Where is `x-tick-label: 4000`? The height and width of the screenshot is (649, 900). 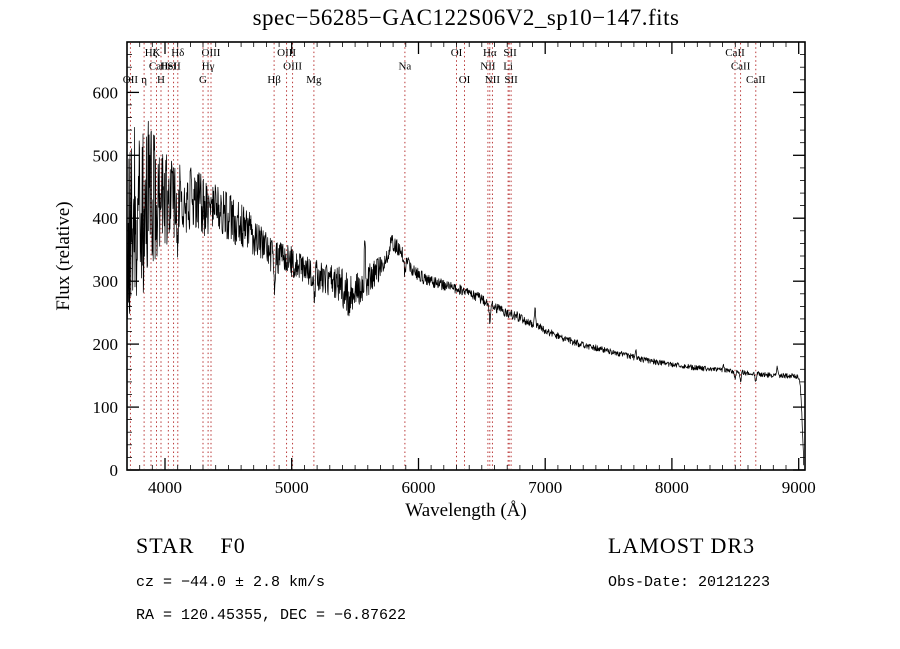 x-tick-label: 4000 is located at coordinates (165, 487).